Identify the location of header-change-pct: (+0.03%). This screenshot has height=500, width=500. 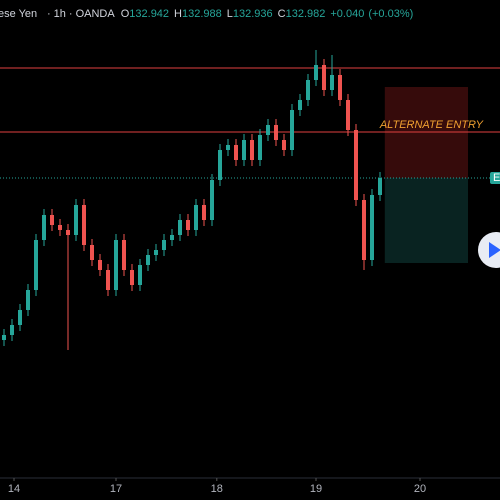
(390, 14).